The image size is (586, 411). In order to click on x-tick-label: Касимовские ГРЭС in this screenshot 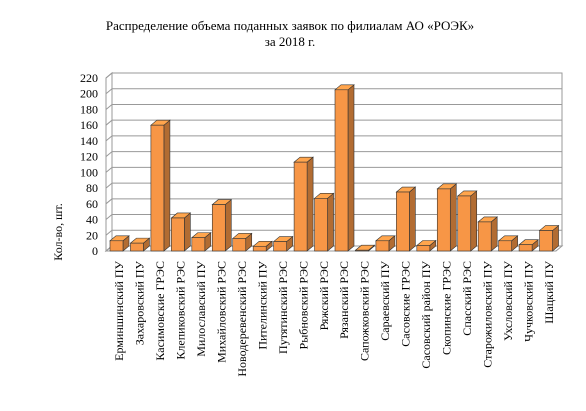, I will do `click(160, 311)`.